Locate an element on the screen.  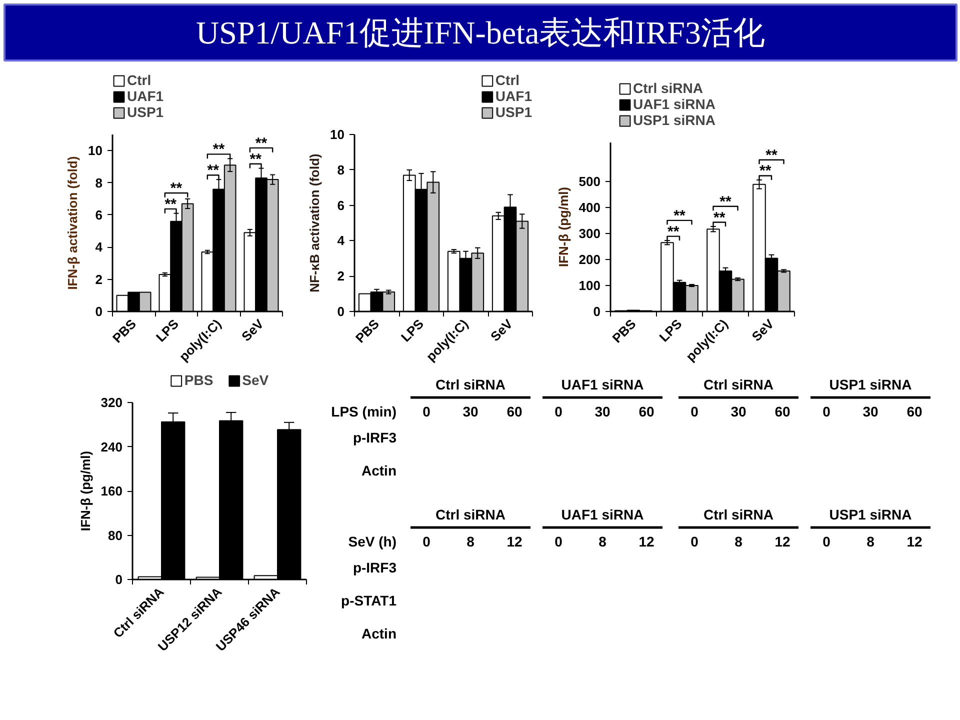
y-axis-title: IFN-β activation (fold) is located at coordinates (72, 223).